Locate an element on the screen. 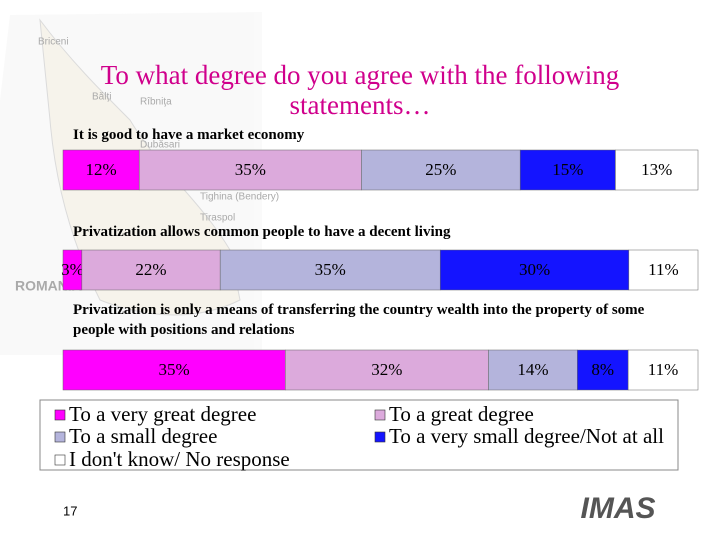 The height and width of the screenshot is (540, 720). value-label: 15% is located at coordinates (567, 169).